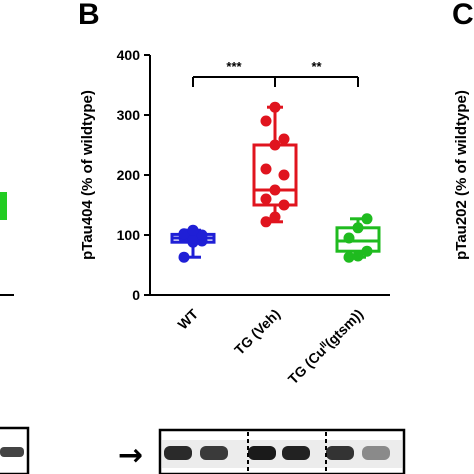  What do you see at coordinates (129, 55) in the screenshot?
I see `y-tick-label: 400` at bounding box center [129, 55].